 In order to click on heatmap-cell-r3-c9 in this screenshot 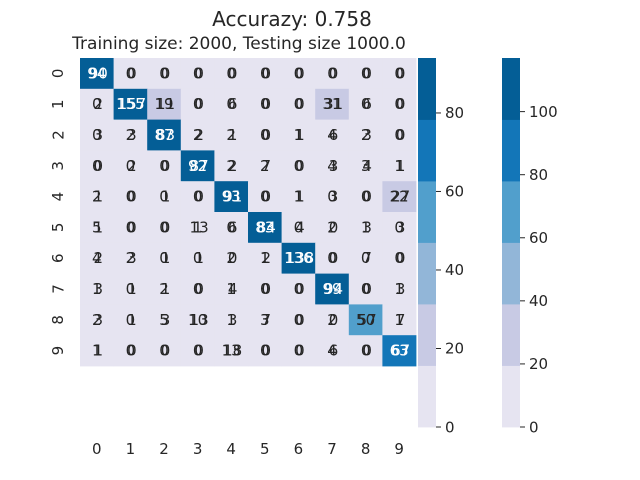, I will do `click(399, 166)`.